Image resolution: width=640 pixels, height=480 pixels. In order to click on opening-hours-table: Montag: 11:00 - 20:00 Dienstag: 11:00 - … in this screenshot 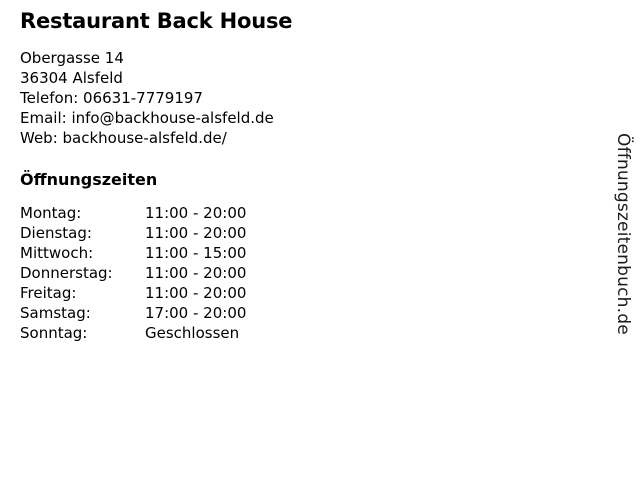, I will do `click(172, 273)`.